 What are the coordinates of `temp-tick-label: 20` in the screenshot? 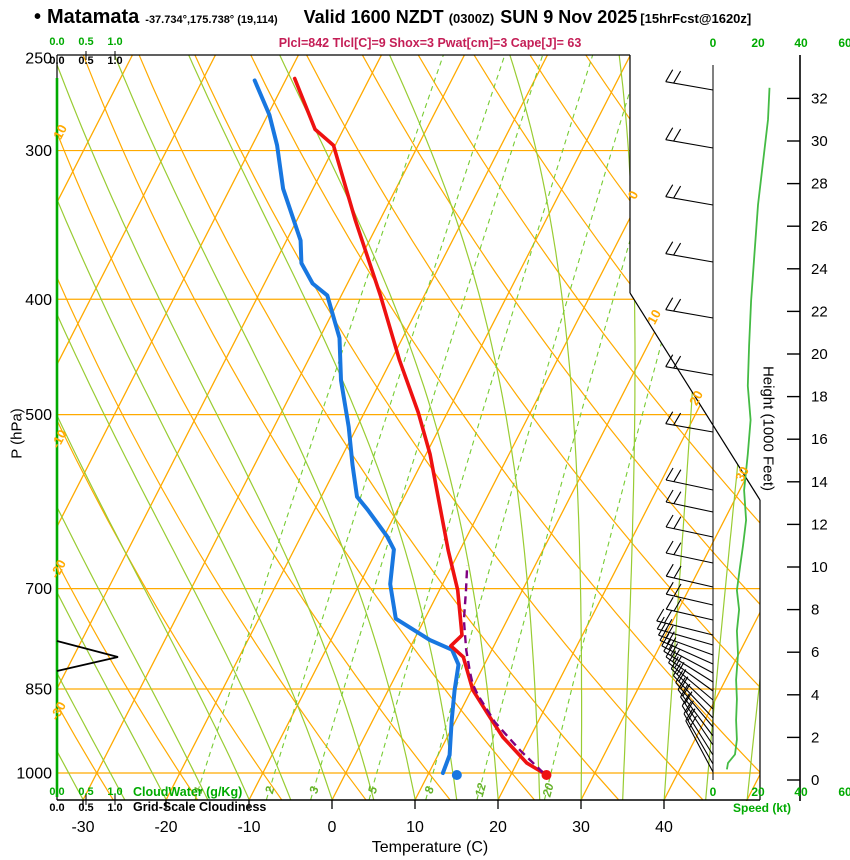 It's located at (498, 827).